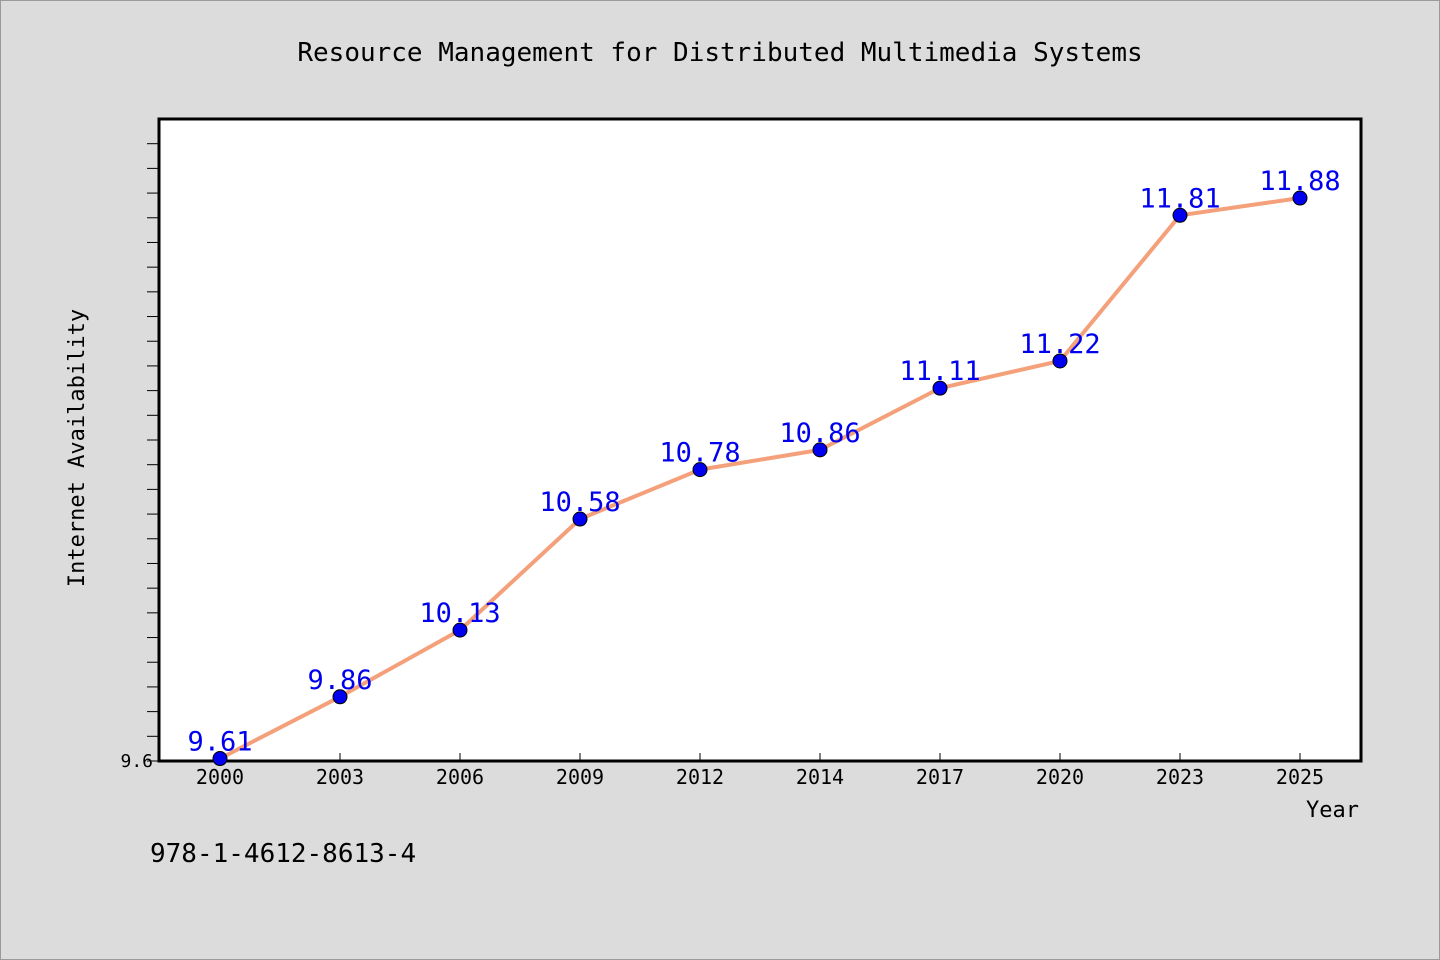 The width and height of the screenshot is (1440, 960). Describe the element at coordinates (699, 453) in the screenshot. I see `data-label: 10.78` at that location.